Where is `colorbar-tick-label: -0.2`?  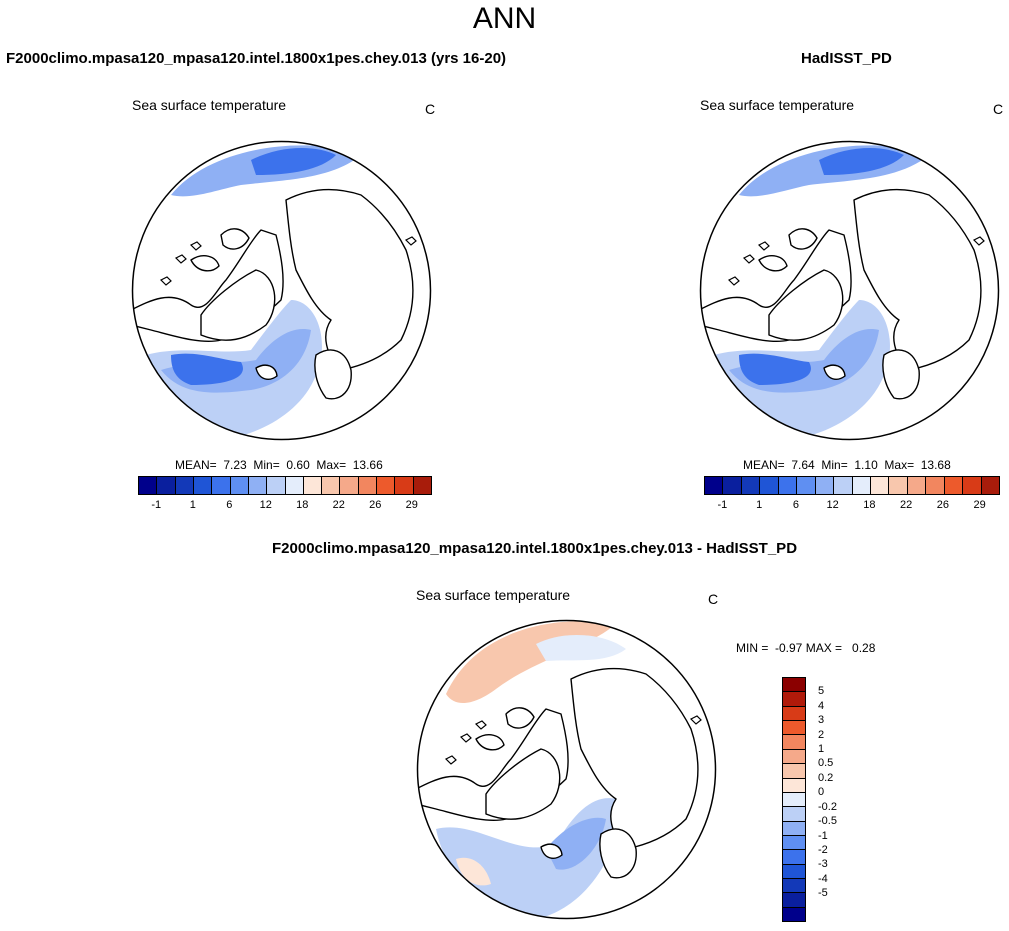 colorbar-tick-label: -0.2 is located at coordinates (827, 806).